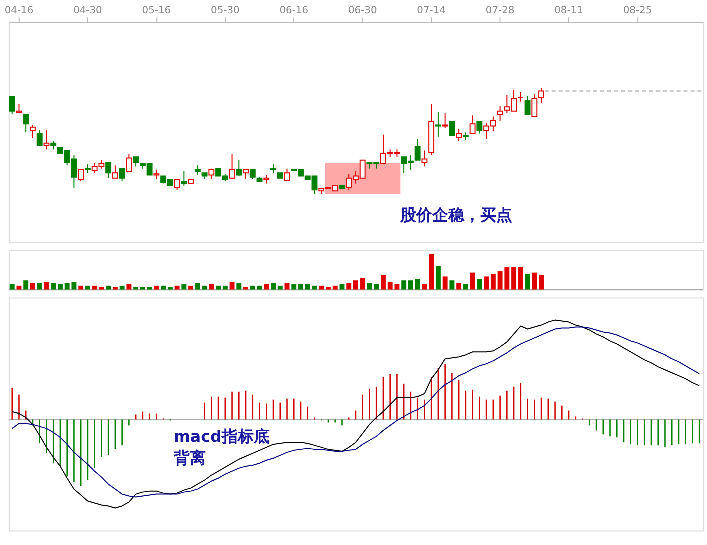  I want to click on x-tick-label: 08-11, so click(569, 11).